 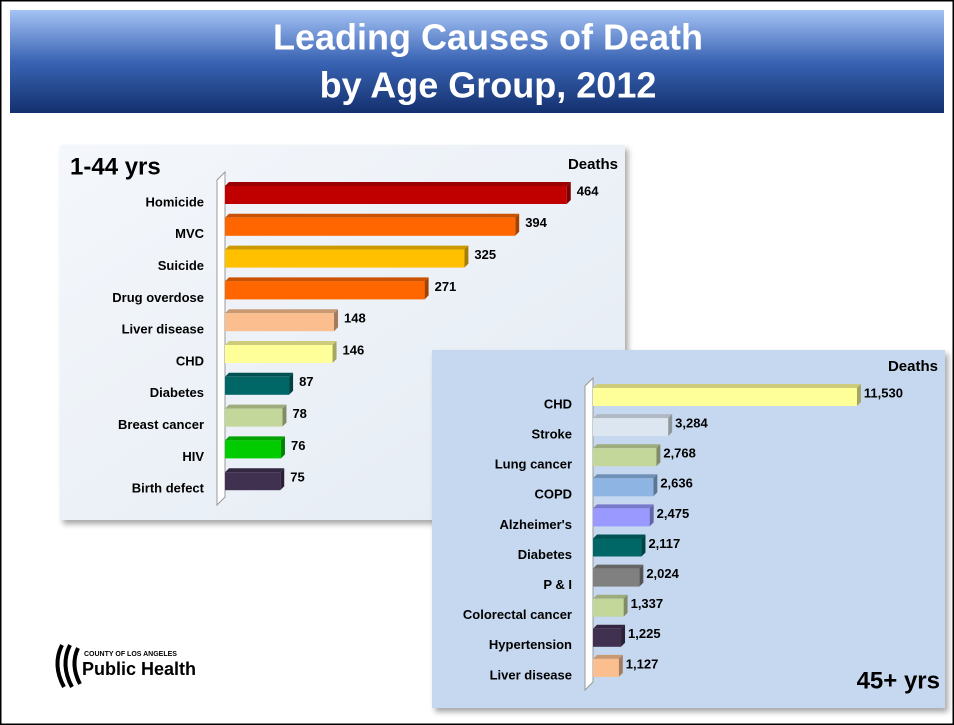 I want to click on data-label: 3,284, so click(x=691, y=423).